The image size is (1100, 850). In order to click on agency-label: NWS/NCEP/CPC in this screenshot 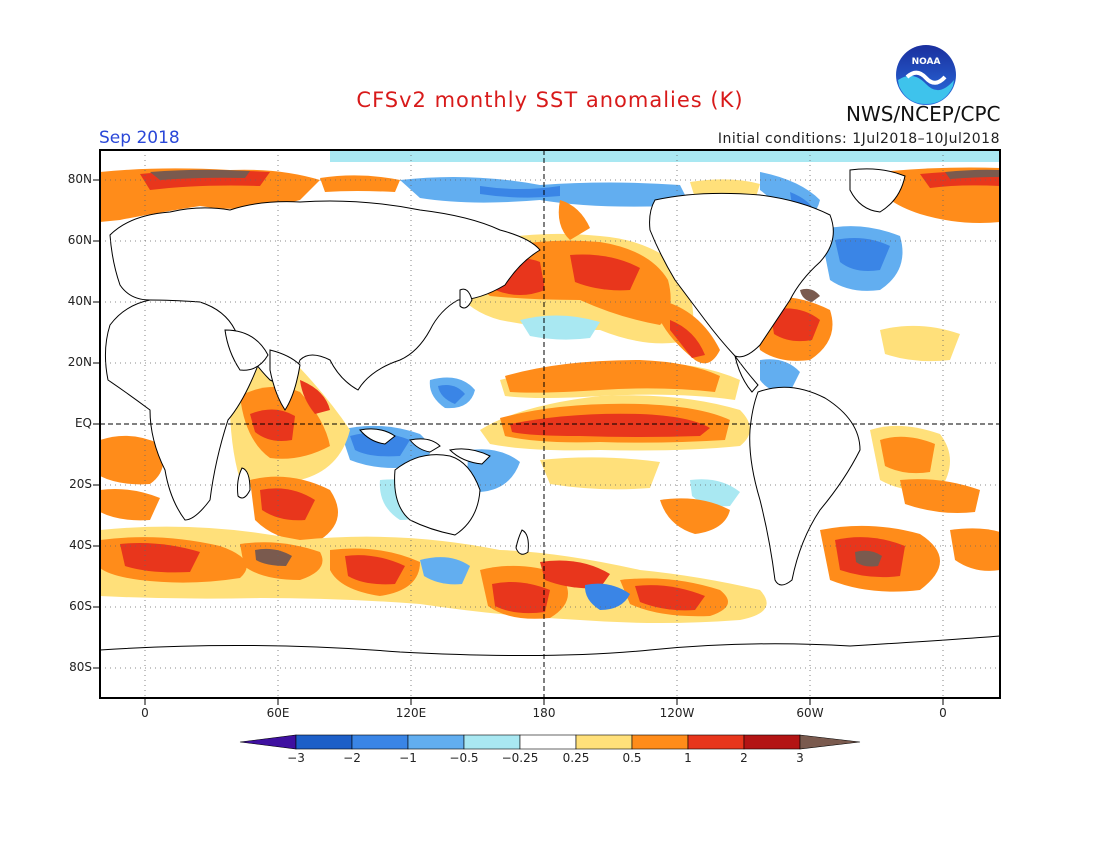, I will do `click(923, 114)`.